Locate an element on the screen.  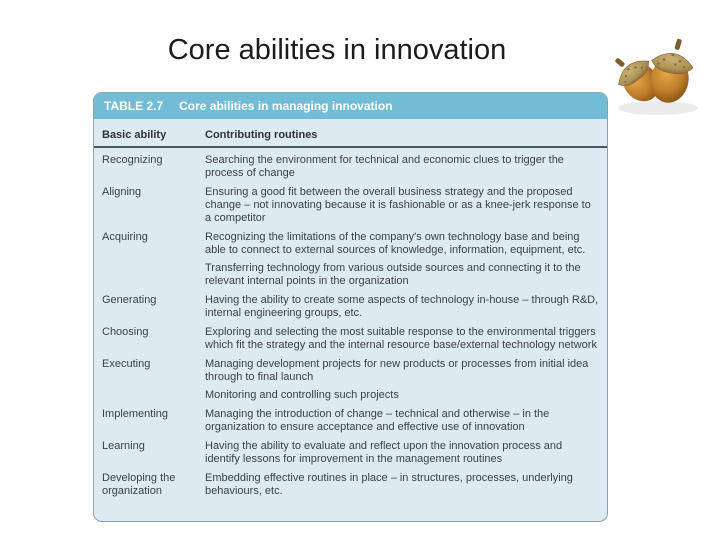
basic-ability-cell: Recognizing is located at coordinates (132, 160).